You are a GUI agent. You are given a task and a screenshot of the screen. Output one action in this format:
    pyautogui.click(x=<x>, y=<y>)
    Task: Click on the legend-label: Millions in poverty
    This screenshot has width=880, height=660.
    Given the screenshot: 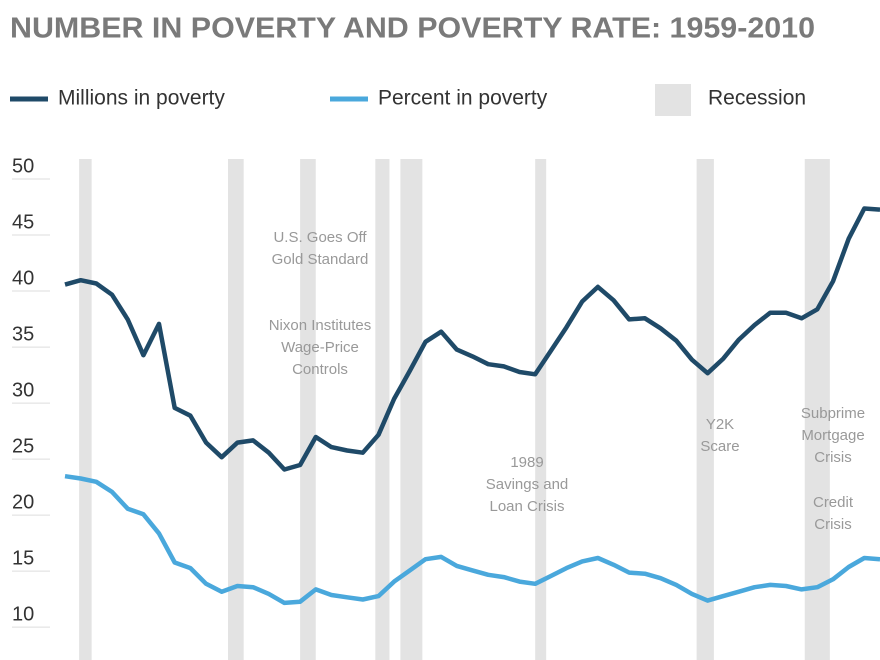 What is the action you would take?
    pyautogui.click(x=141, y=98)
    